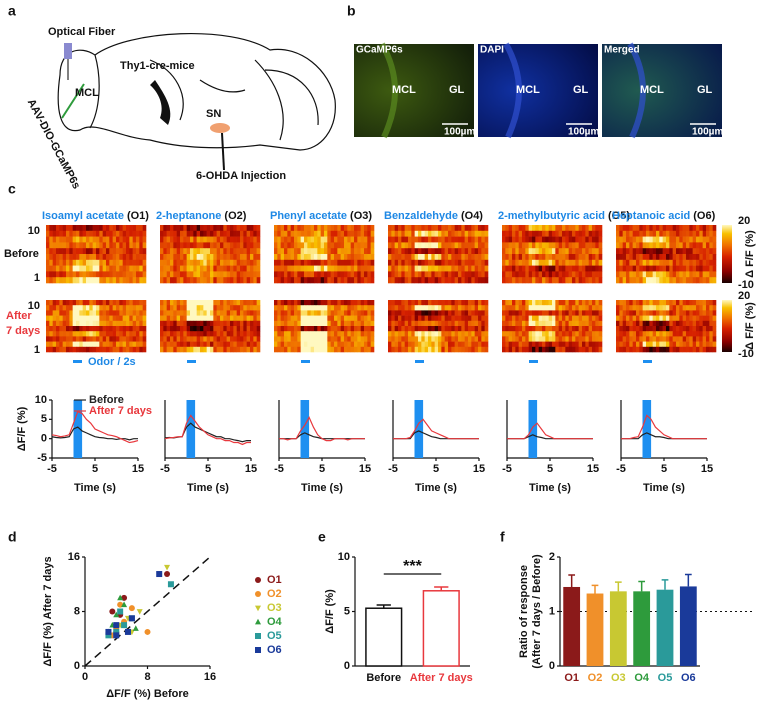  Describe the element at coordinates (171, 584) in the screenshot. I see `point` at that location.